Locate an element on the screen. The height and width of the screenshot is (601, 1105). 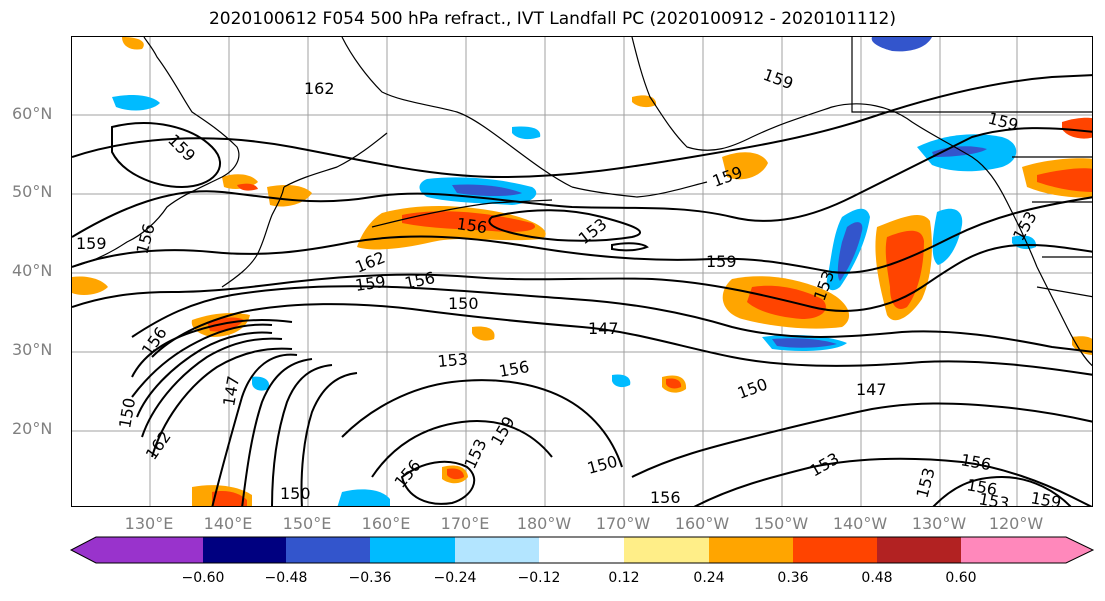
colorbar-tick-label: 0.36 is located at coordinates (793, 578).